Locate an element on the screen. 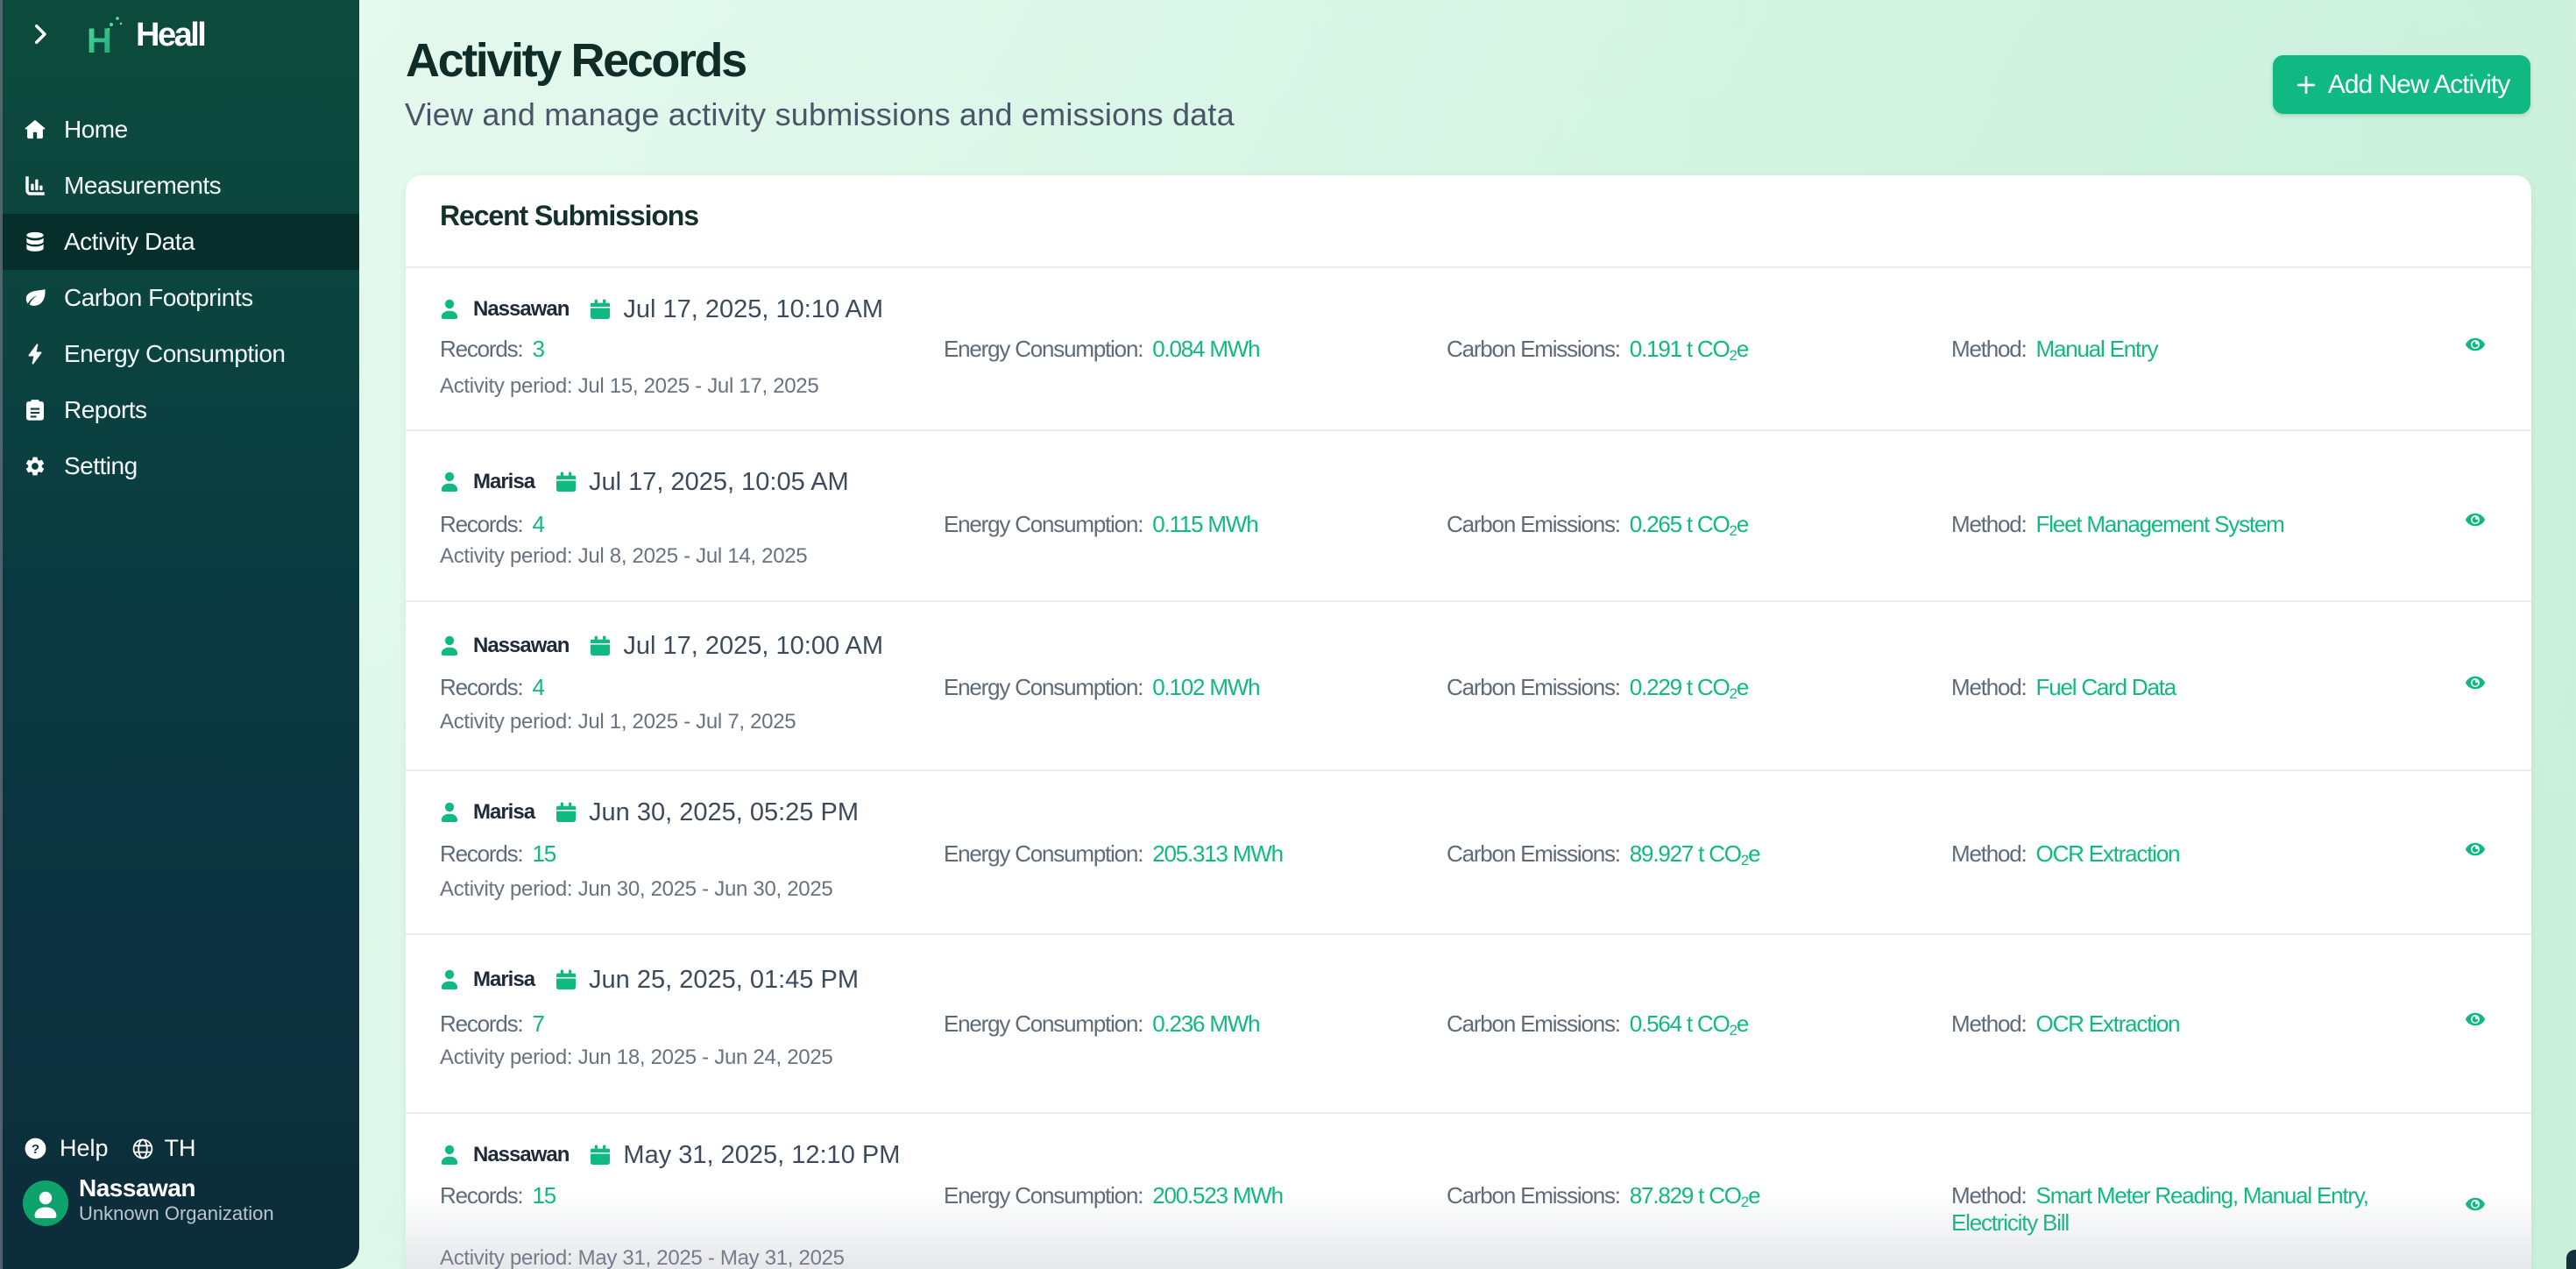 This screenshot has height=1269, width=2576. svg-text: H is located at coordinates (99, 41).